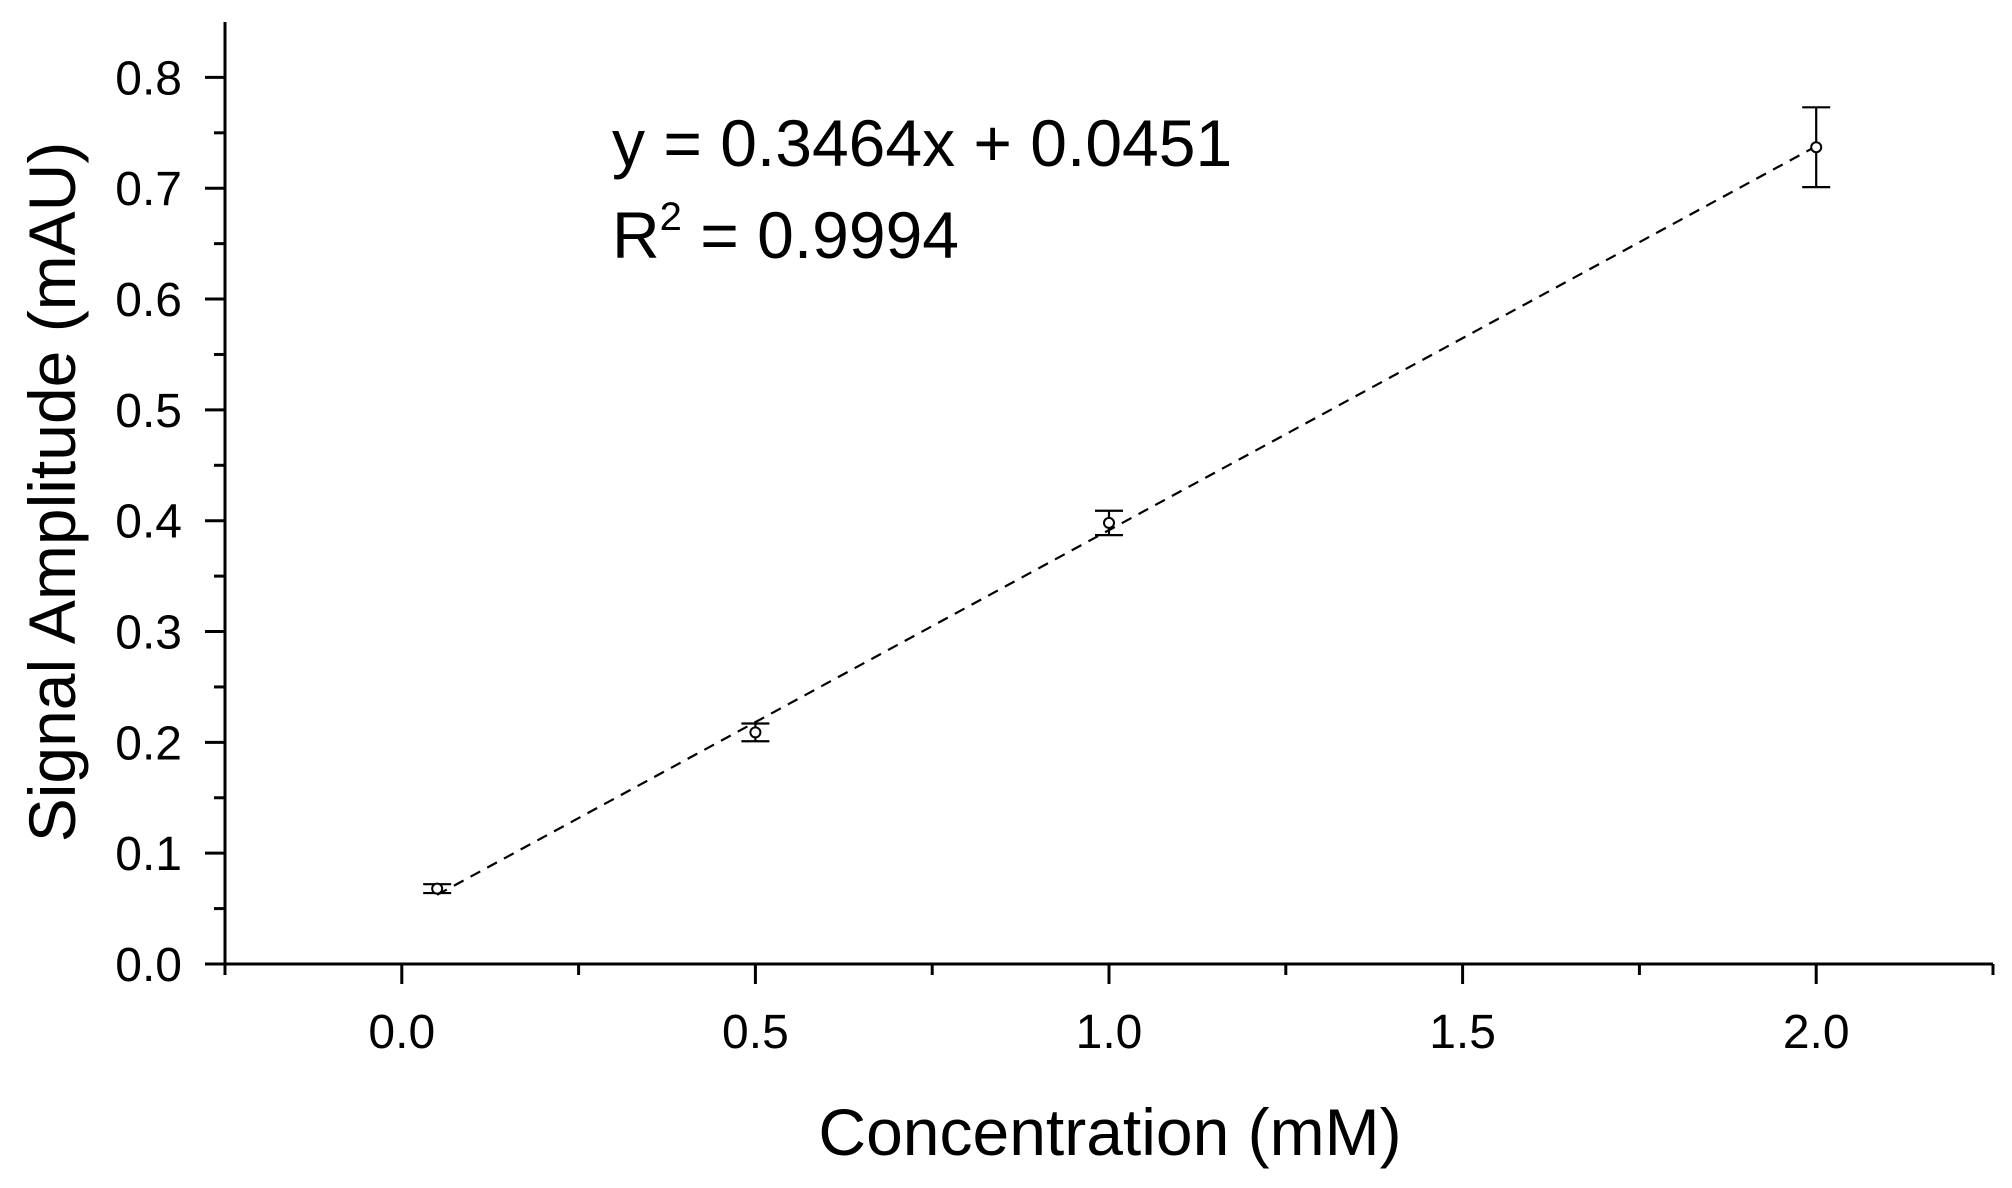  Describe the element at coordinates (1462, 1032) in the screenshot. I see `x-tick-label: 1.5` at that location.